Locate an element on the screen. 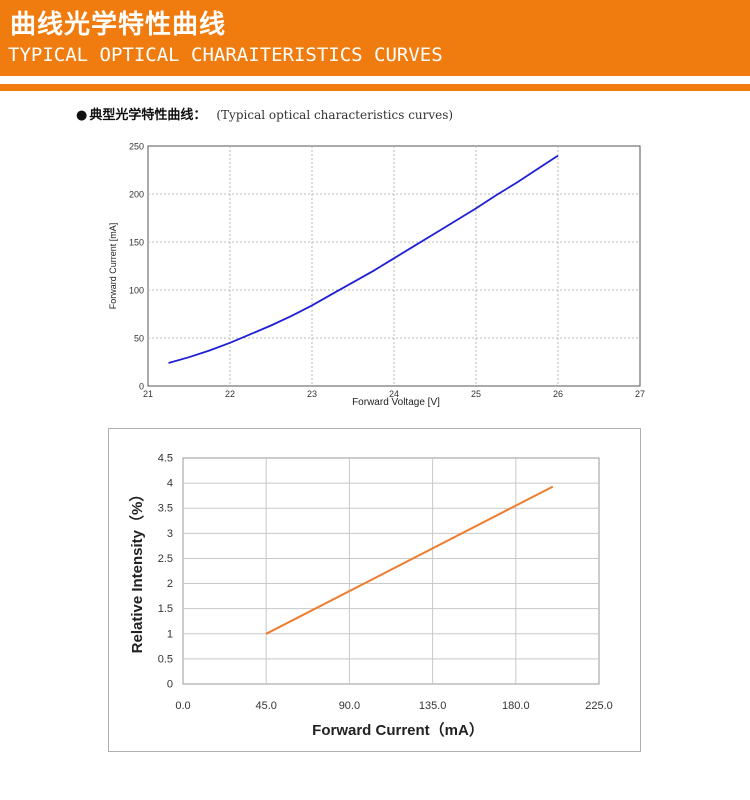 This screenshot has height=800, width=750. chart2-y-tick-label: 4 is located at coordinates (170, 484).